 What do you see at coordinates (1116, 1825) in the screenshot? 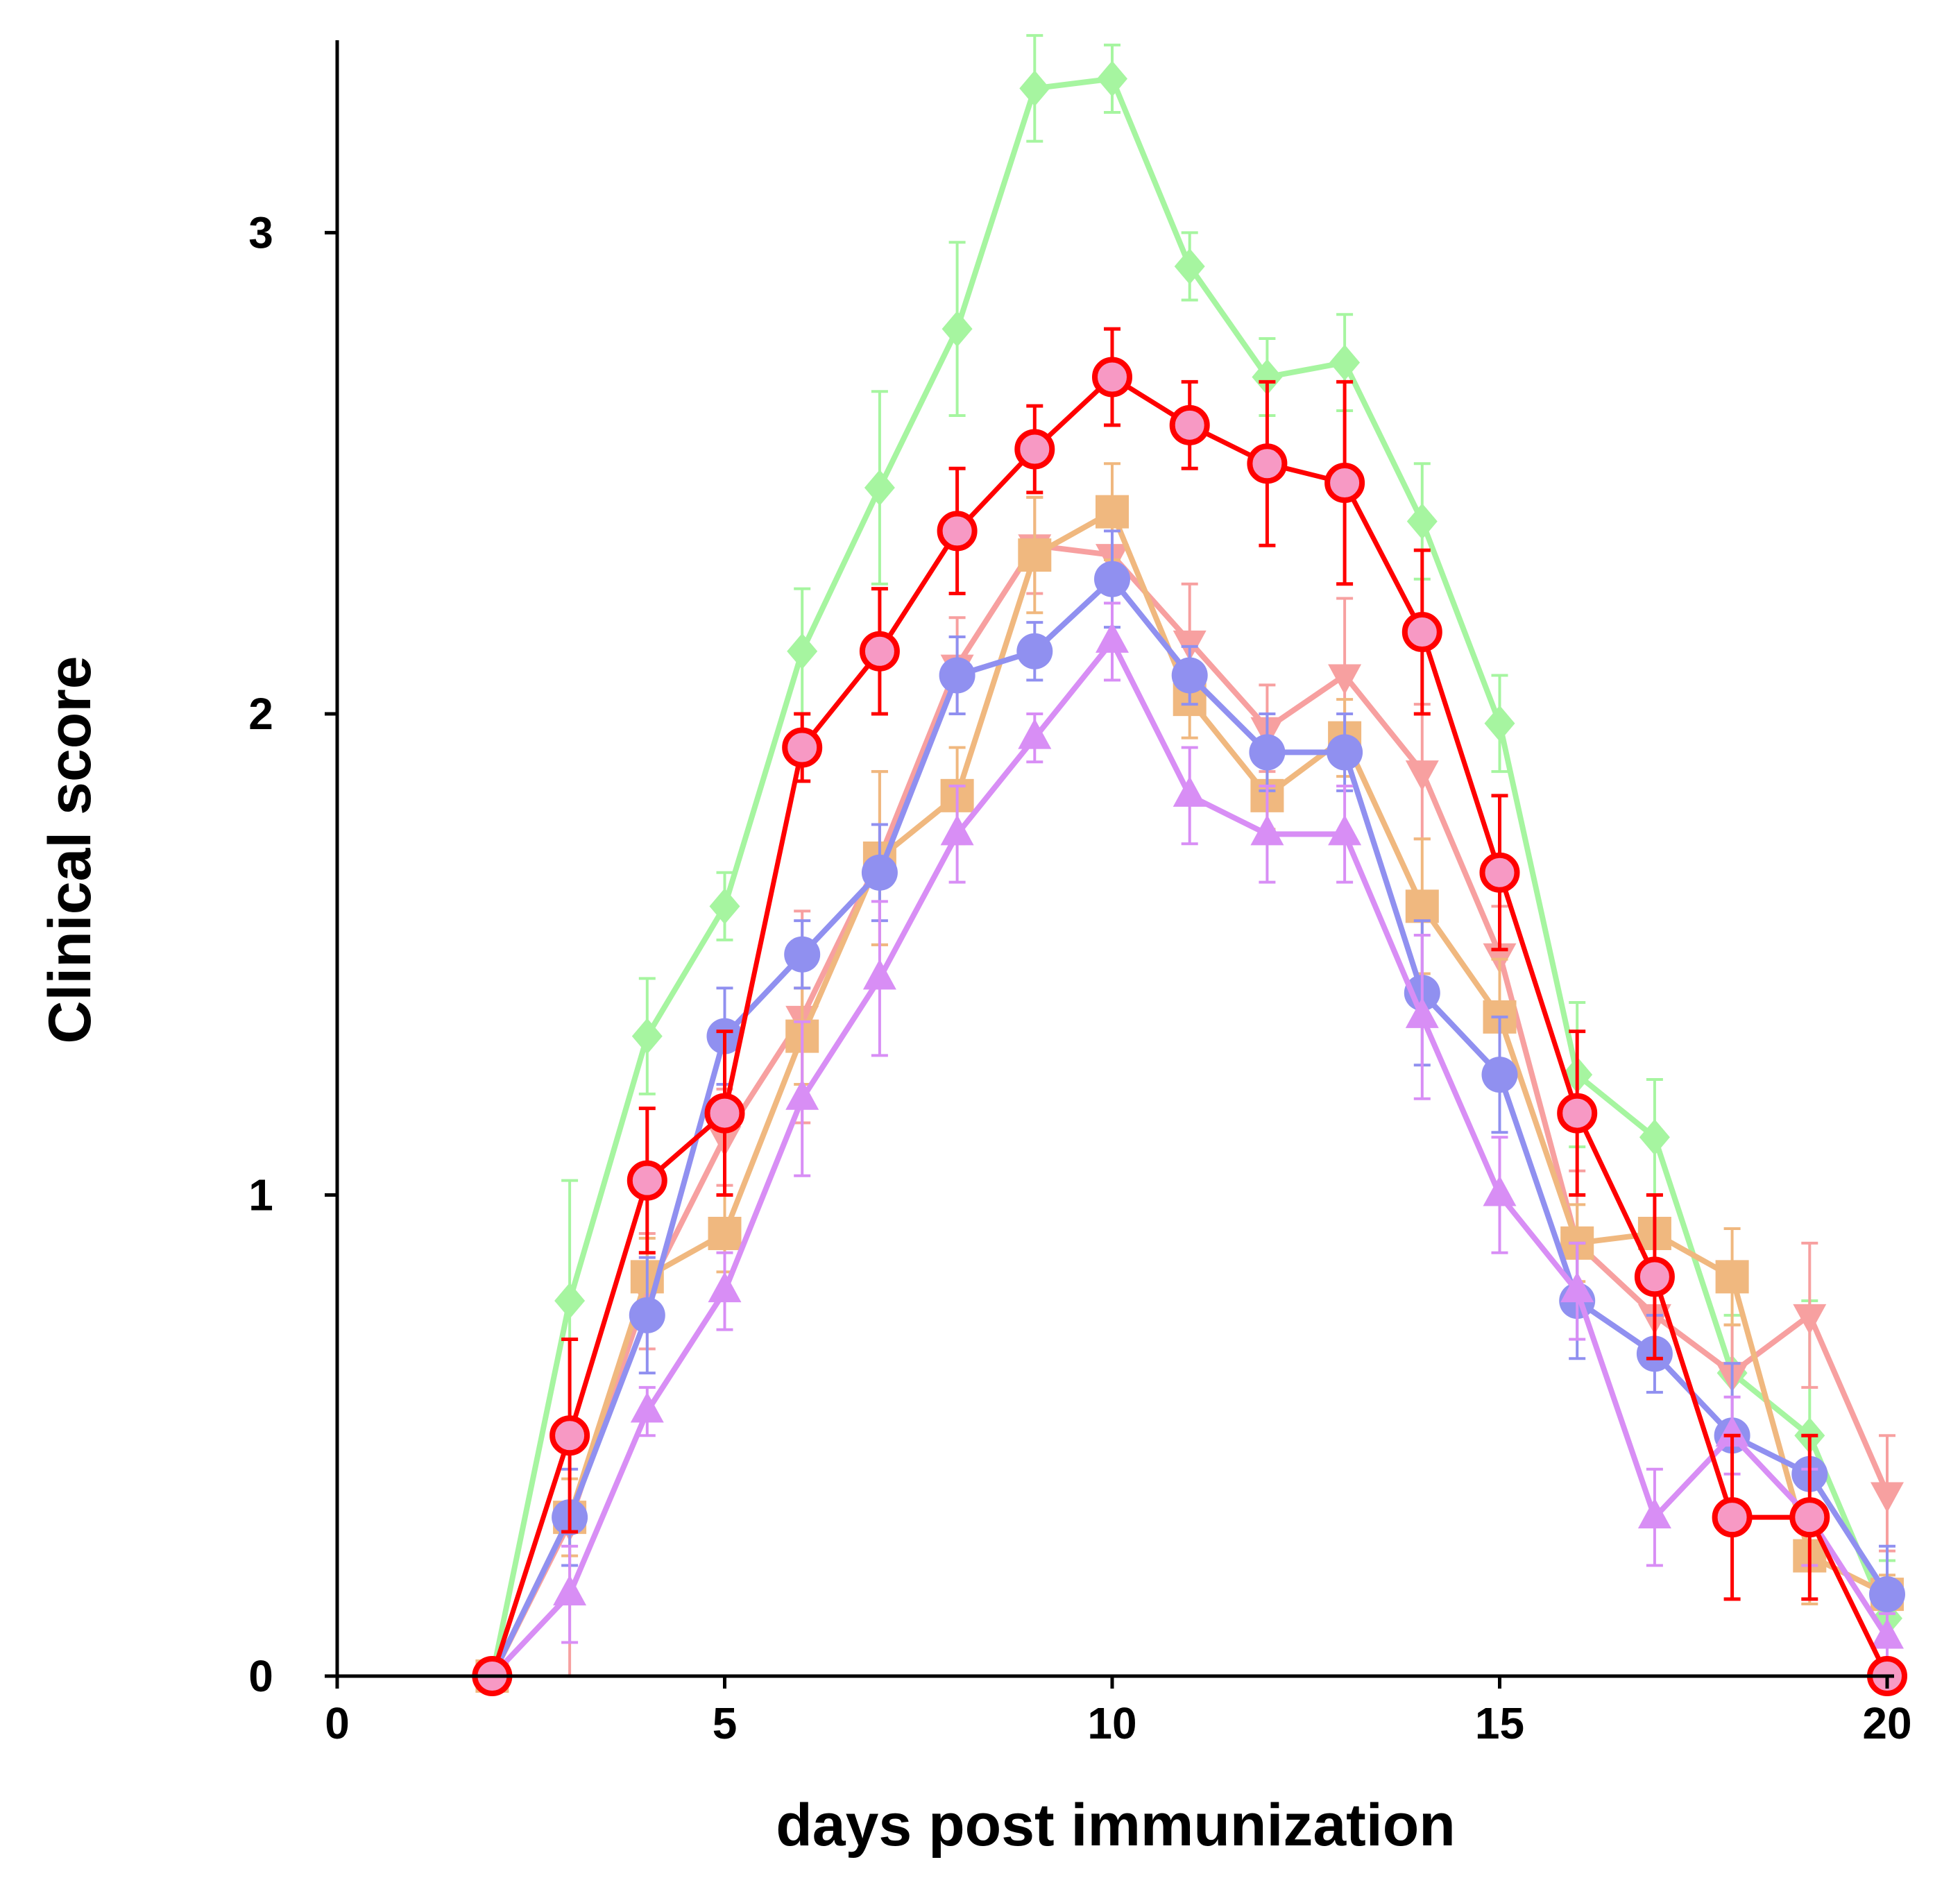
I see `x-axis-title: days post immunization` at bounding box center [1116, 1825].